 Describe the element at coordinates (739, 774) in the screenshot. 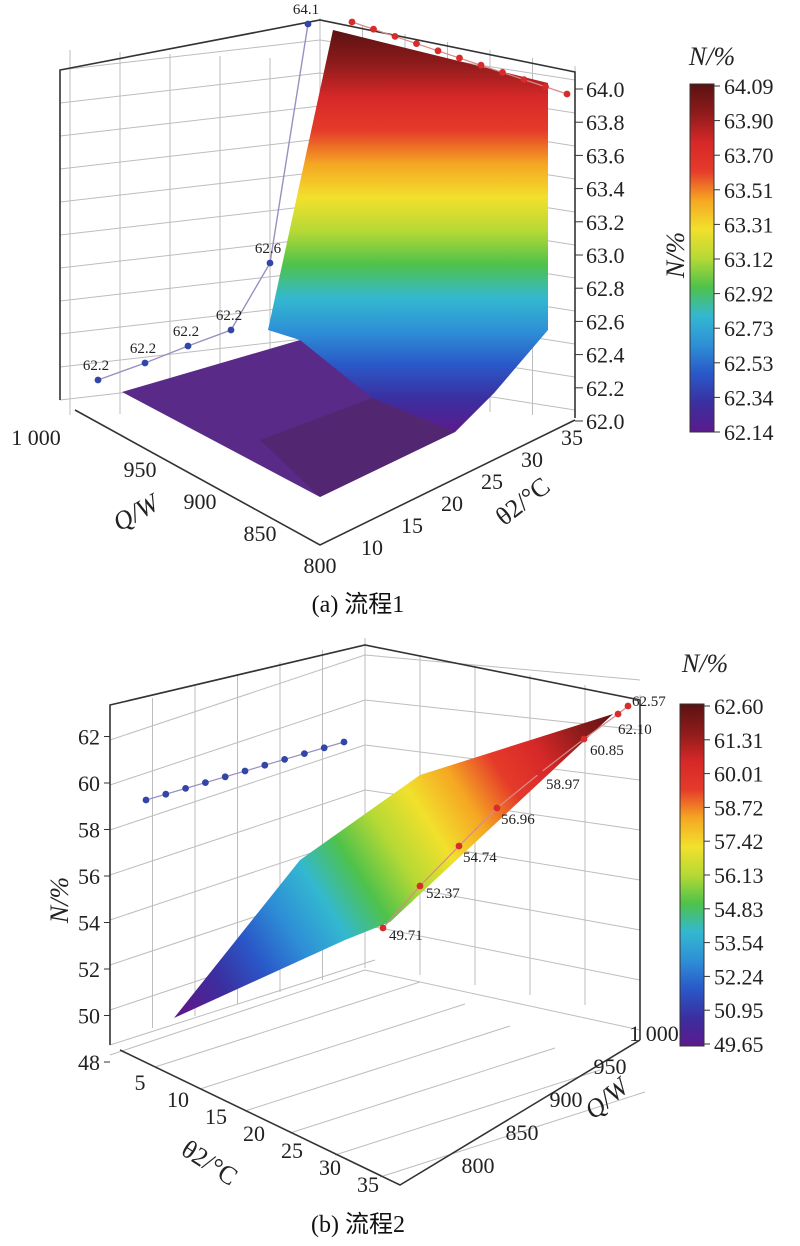

I see `colorbar-tick-label: 60.01` at that location.